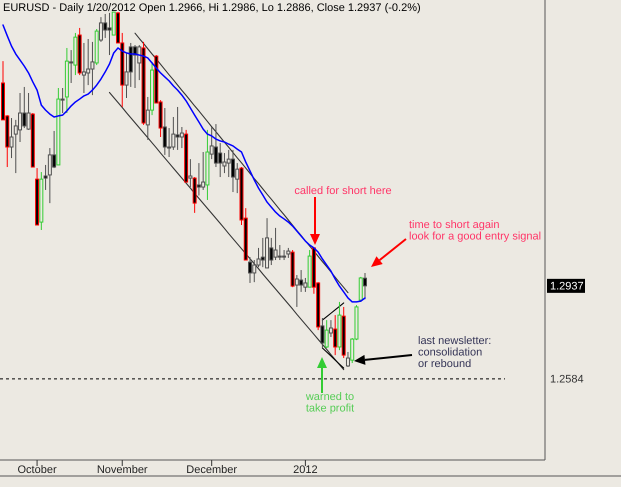 The height and width of the screenshot is (487, 621). What do you see at coordinates (475, 230) in the screenshot?
I see `text: time to short again look for a good entry signal` at bounding box center [475, 230].